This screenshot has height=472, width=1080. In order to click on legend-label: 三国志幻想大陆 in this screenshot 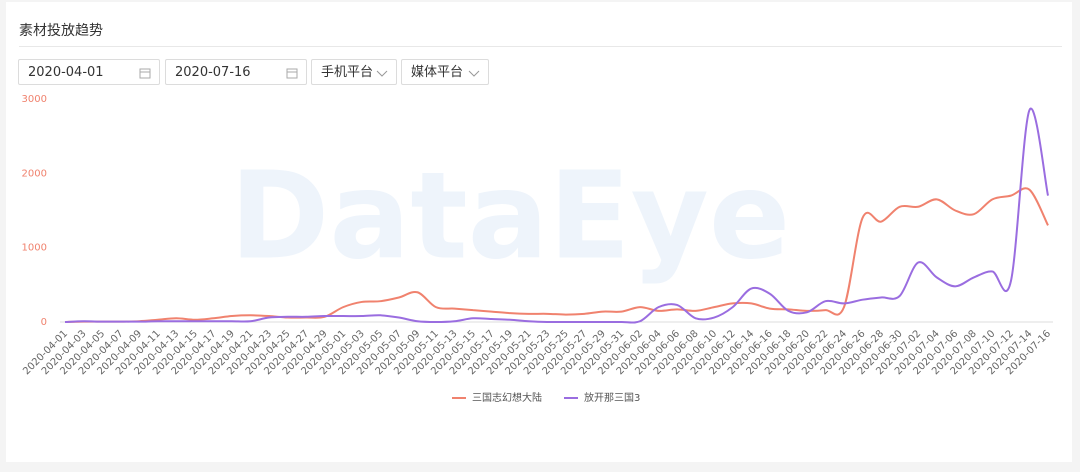, I will do `click(507, 397)`.